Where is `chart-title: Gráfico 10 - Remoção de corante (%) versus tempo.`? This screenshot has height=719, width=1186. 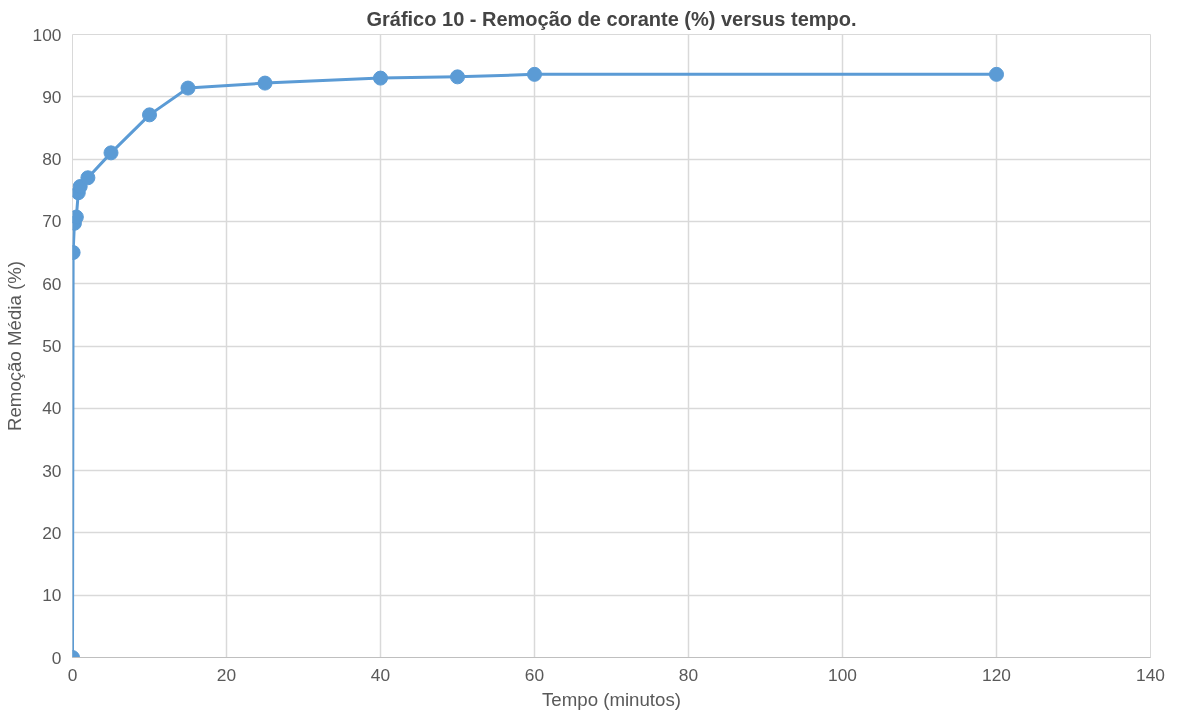 chart-title: Gráfico 10 - Remoção de corante (%) versus tempo. is located at coordinates (611, 18).